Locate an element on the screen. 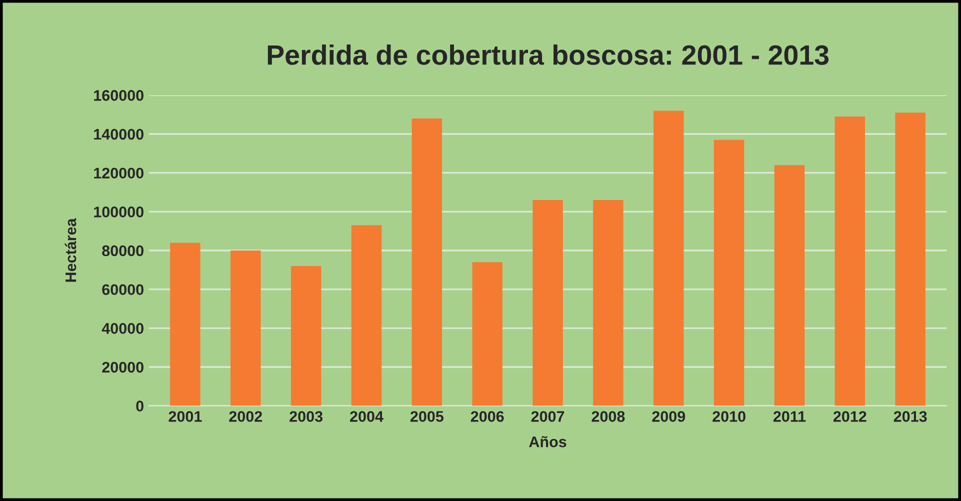 The image size is (961, 501). chart-title: Perdida de cobertura boscosa: 2001 - 2013 is located at coordinates (548, 54).